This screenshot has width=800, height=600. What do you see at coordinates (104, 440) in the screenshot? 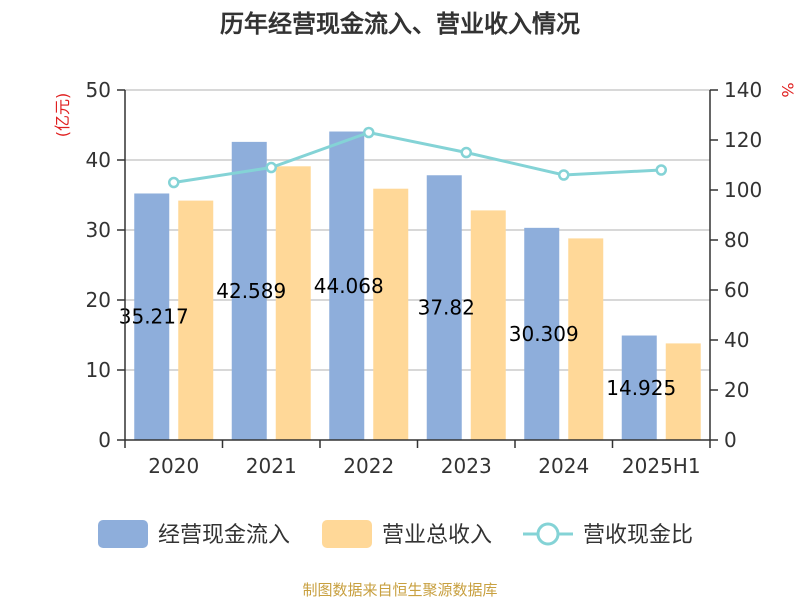
I see `left-axis-tick-label: 0` at bounding box center [104, 440].